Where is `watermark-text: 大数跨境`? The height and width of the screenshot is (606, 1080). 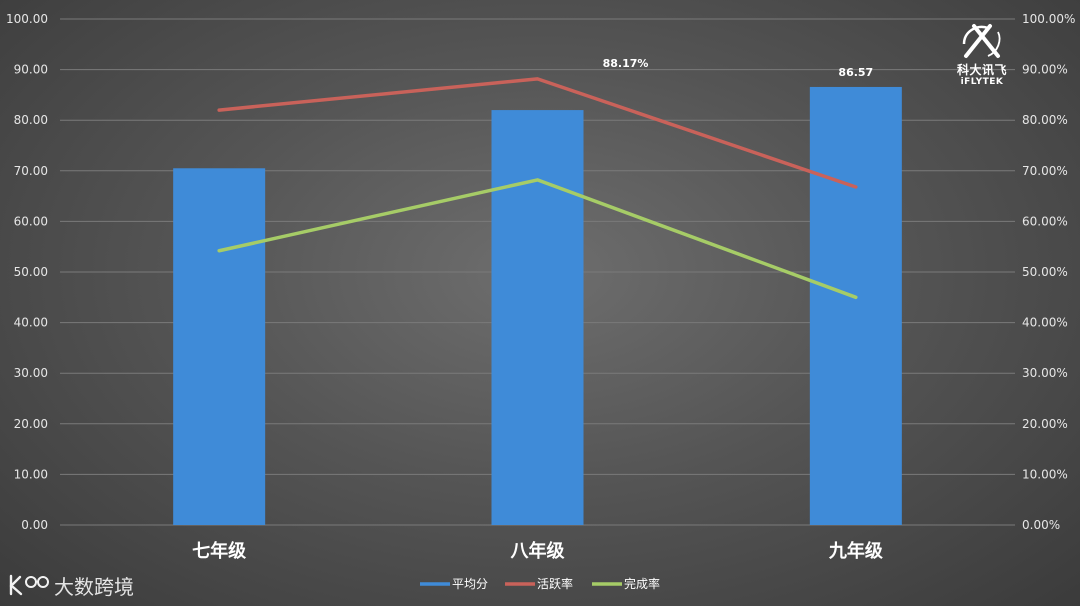 watermark-text: 大数跨境 is located at coordinates (94, 586).